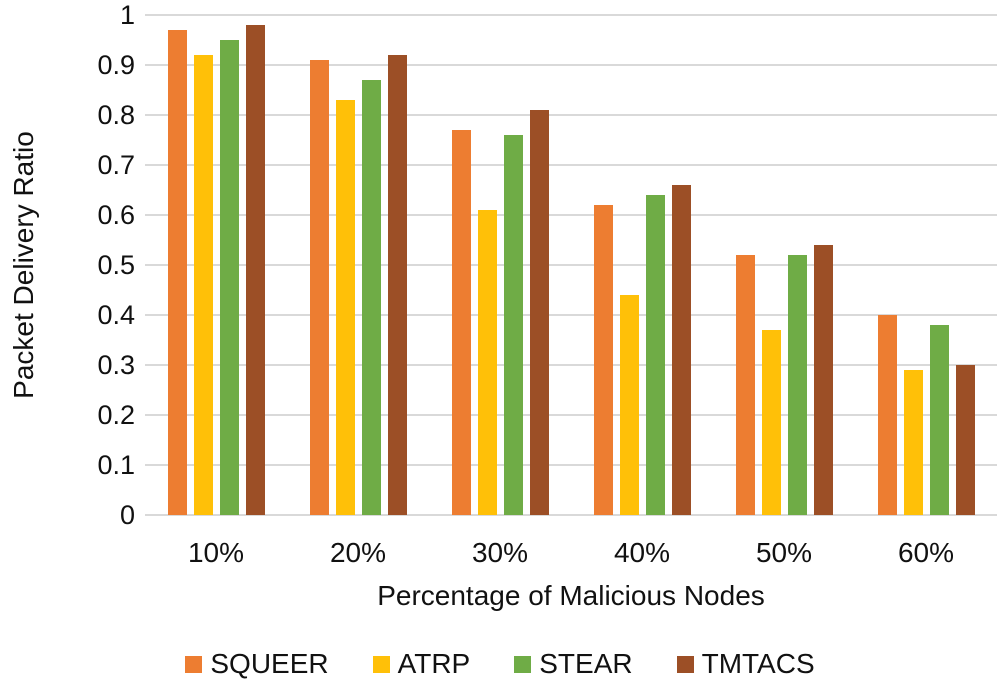 The width and height of the screenshot is (1000, 690). I want to click on gridline-0.5, so click(571, 265).